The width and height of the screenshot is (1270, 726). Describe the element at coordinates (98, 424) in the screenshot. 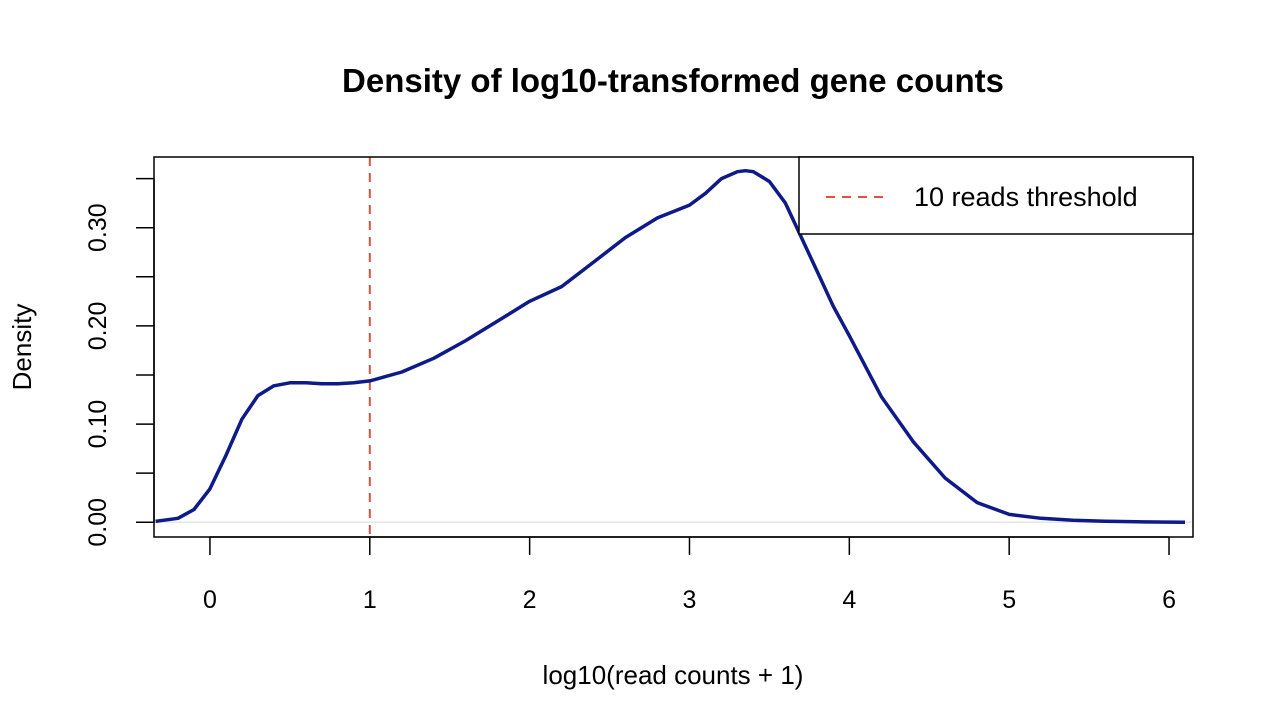

I see `y-tick-label: 0.10` at that location.